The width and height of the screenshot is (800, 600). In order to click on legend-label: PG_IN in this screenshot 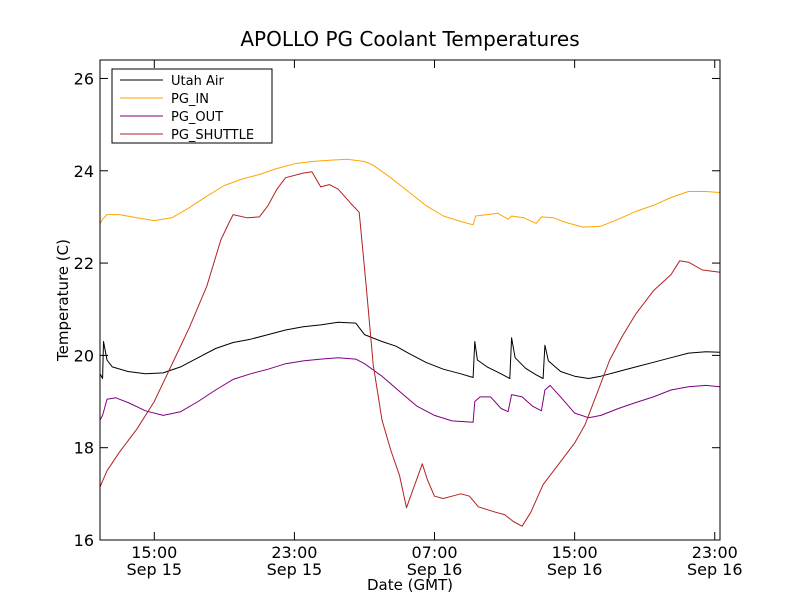, I will do `click(190, 99)`.